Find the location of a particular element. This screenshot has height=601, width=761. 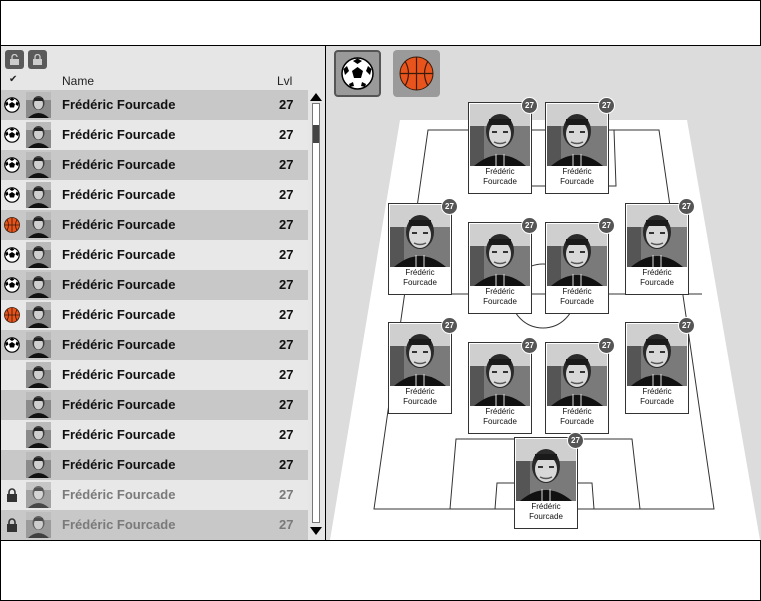

list-scrollbar is located at coordinates (316, 314).